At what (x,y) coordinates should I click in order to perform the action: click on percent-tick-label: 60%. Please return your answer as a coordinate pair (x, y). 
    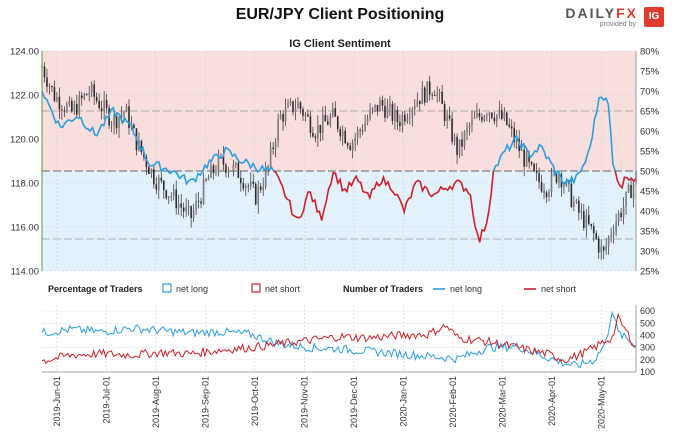
    Looking at the image, I should click on (650, 132).